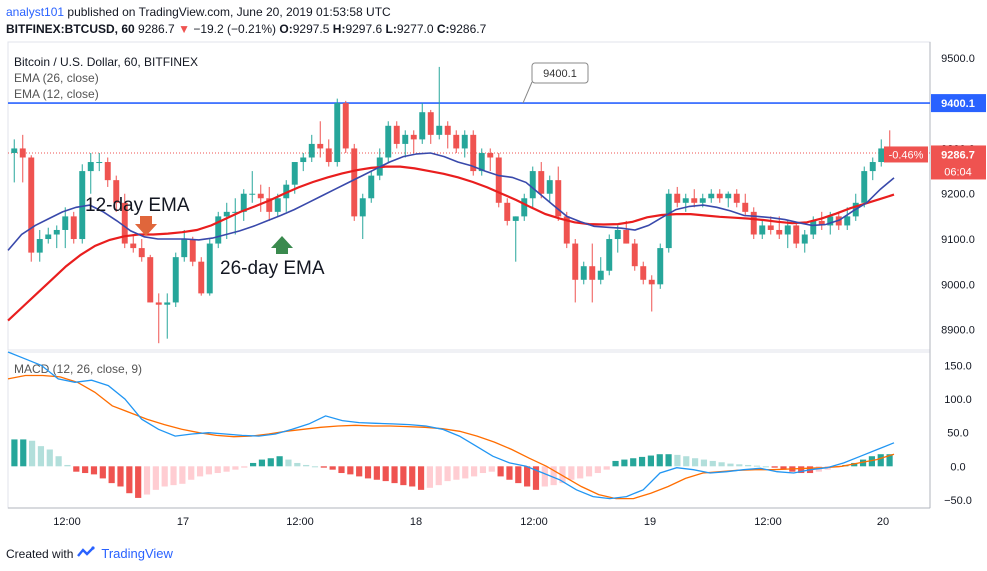  Describe the element at coordinates (235, 29) in the screenshot. I see `price-change: −19.2 (−0.21%)` at that location.